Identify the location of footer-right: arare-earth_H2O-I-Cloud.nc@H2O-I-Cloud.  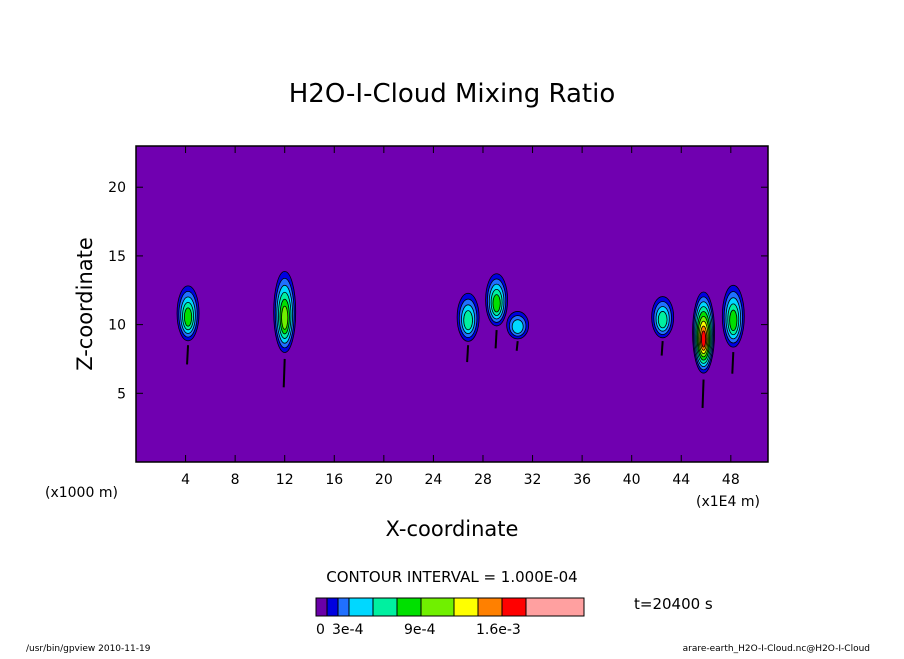
(776, 649).